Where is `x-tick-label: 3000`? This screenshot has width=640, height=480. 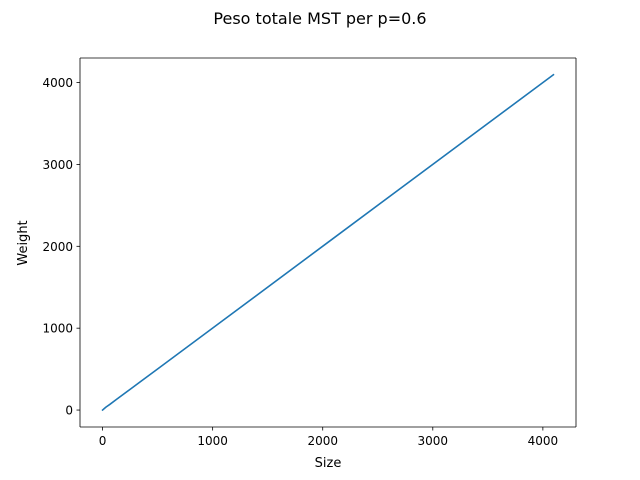 x-tick-label: 3000 is located at coordinates (433, 441).